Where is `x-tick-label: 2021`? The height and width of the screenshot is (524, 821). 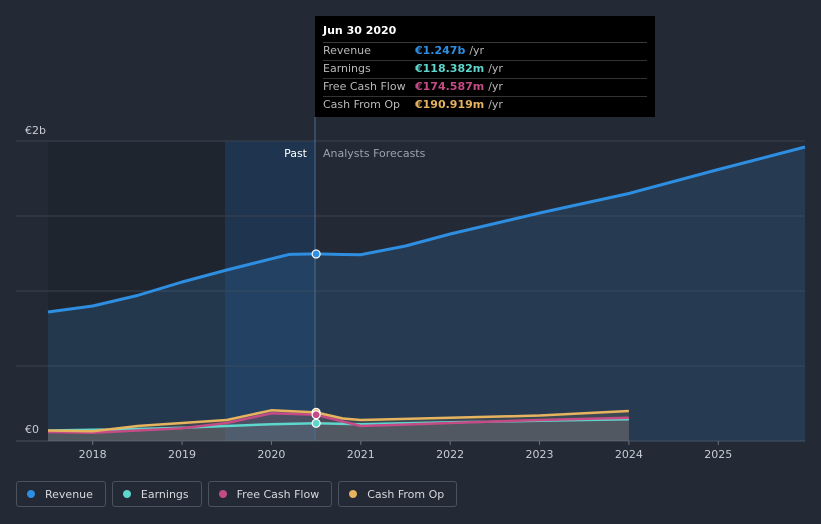
x-tick-label: 2021 is located at coordinates (361, 454).